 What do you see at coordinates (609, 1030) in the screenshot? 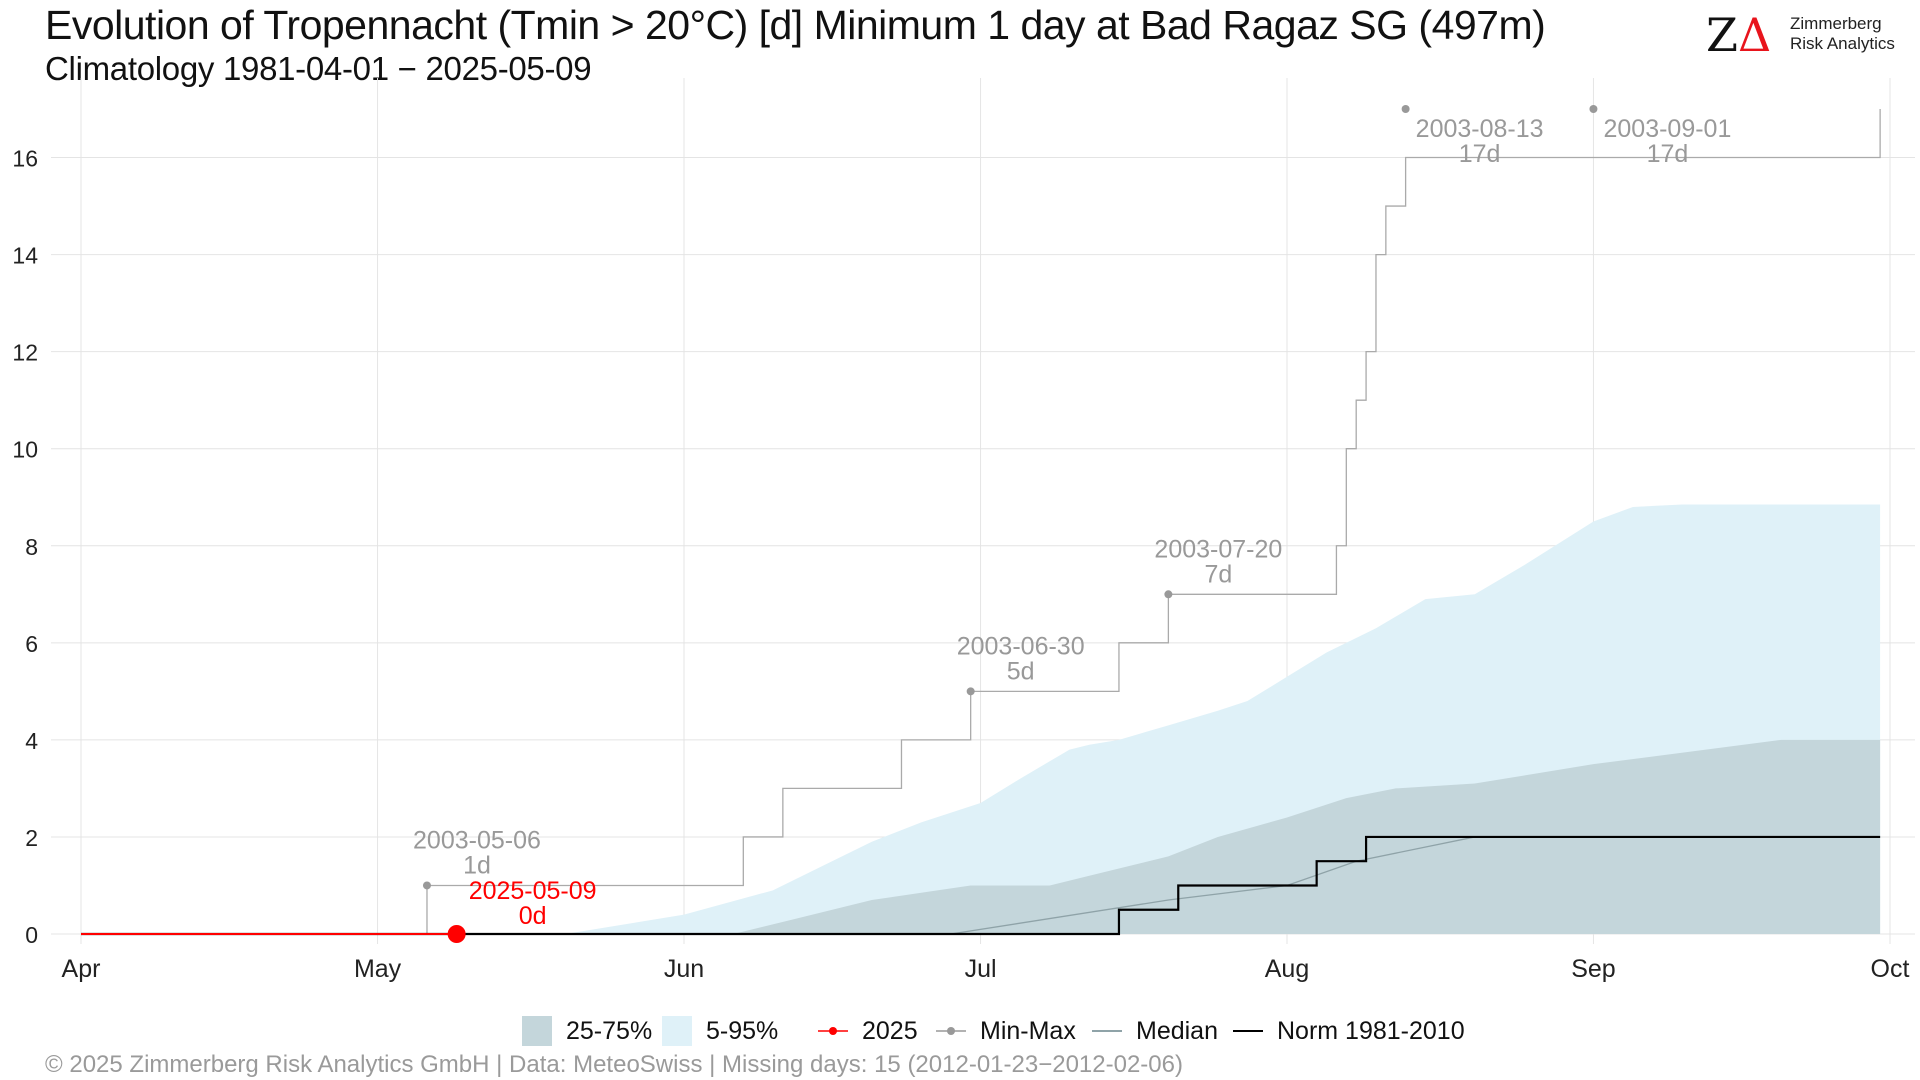
I see `legend-label: 25-75%` at bounding box center [609, 1030].